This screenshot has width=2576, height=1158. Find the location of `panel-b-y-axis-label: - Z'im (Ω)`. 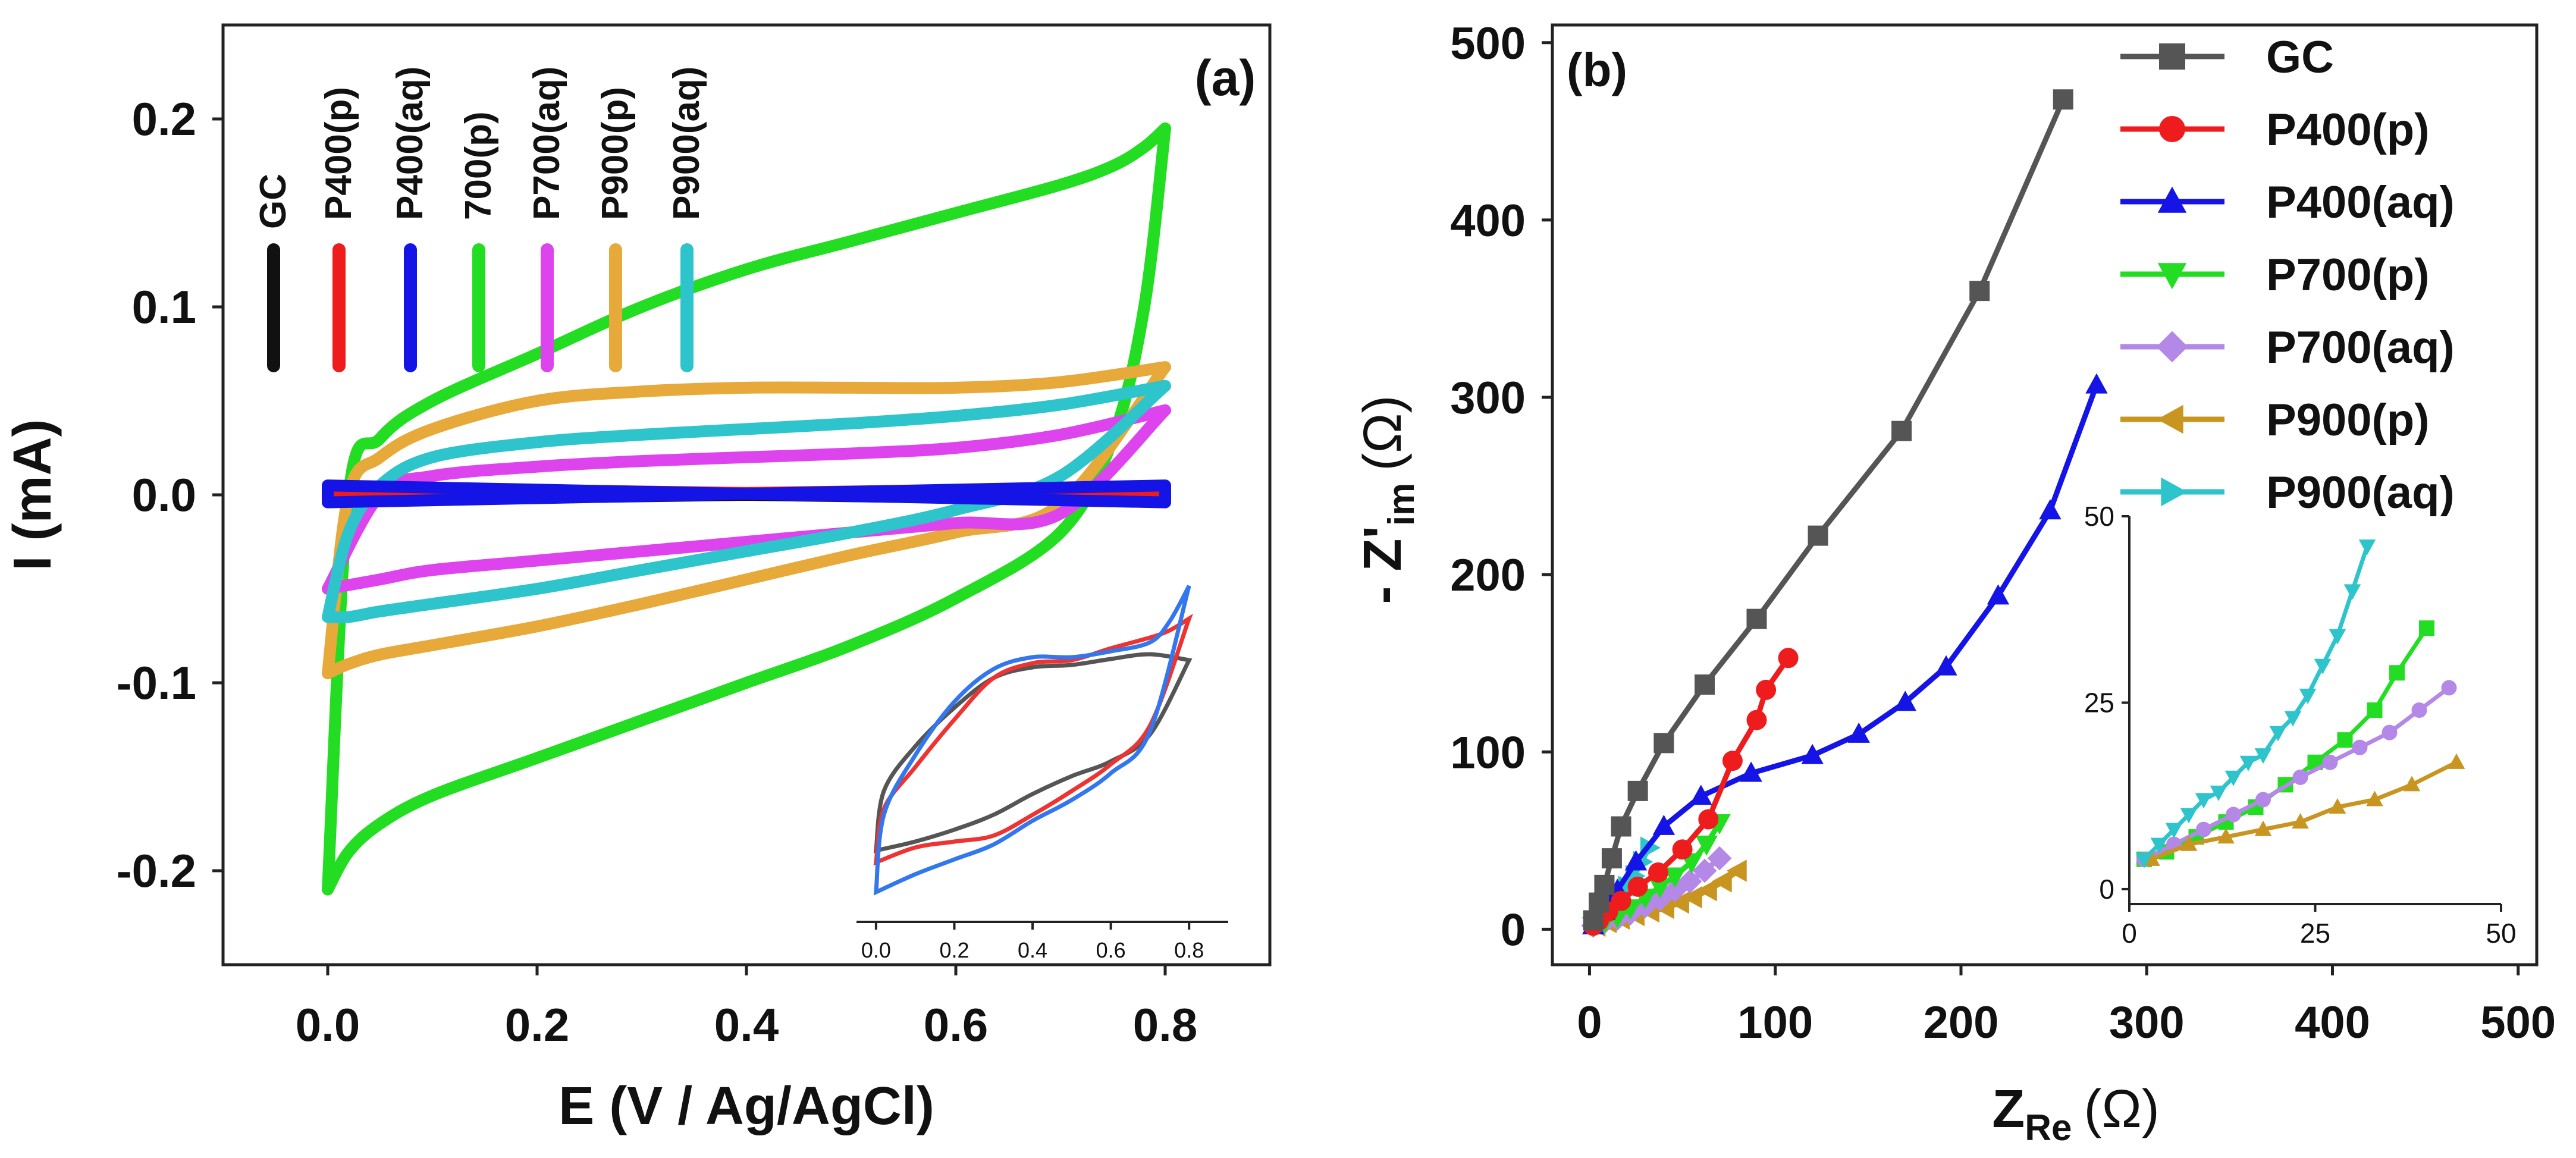

panel-b-y-axis-label: - Z'im (Ω) is located at coordinates (1387, 500).